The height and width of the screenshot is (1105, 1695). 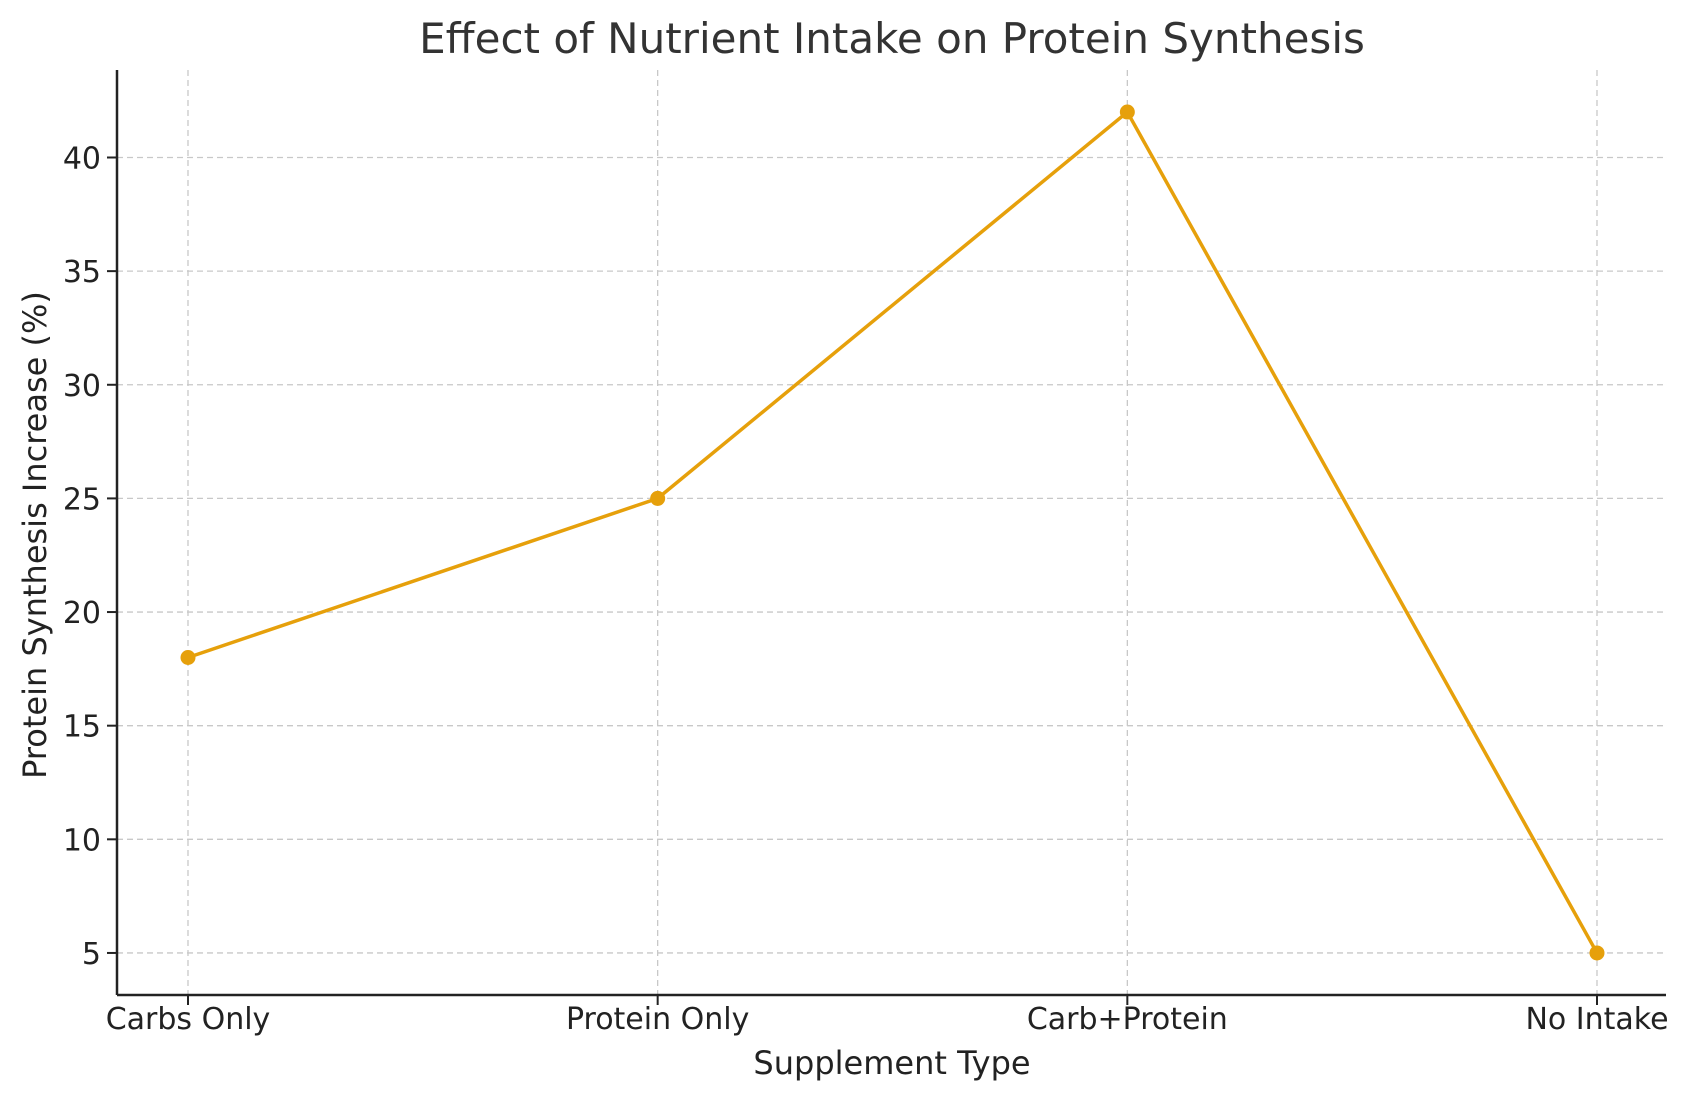 What do you see at coordinates (91, 954) in the screenshot?
I see `y-tick-label: 5` at bounding box center [91, 954].